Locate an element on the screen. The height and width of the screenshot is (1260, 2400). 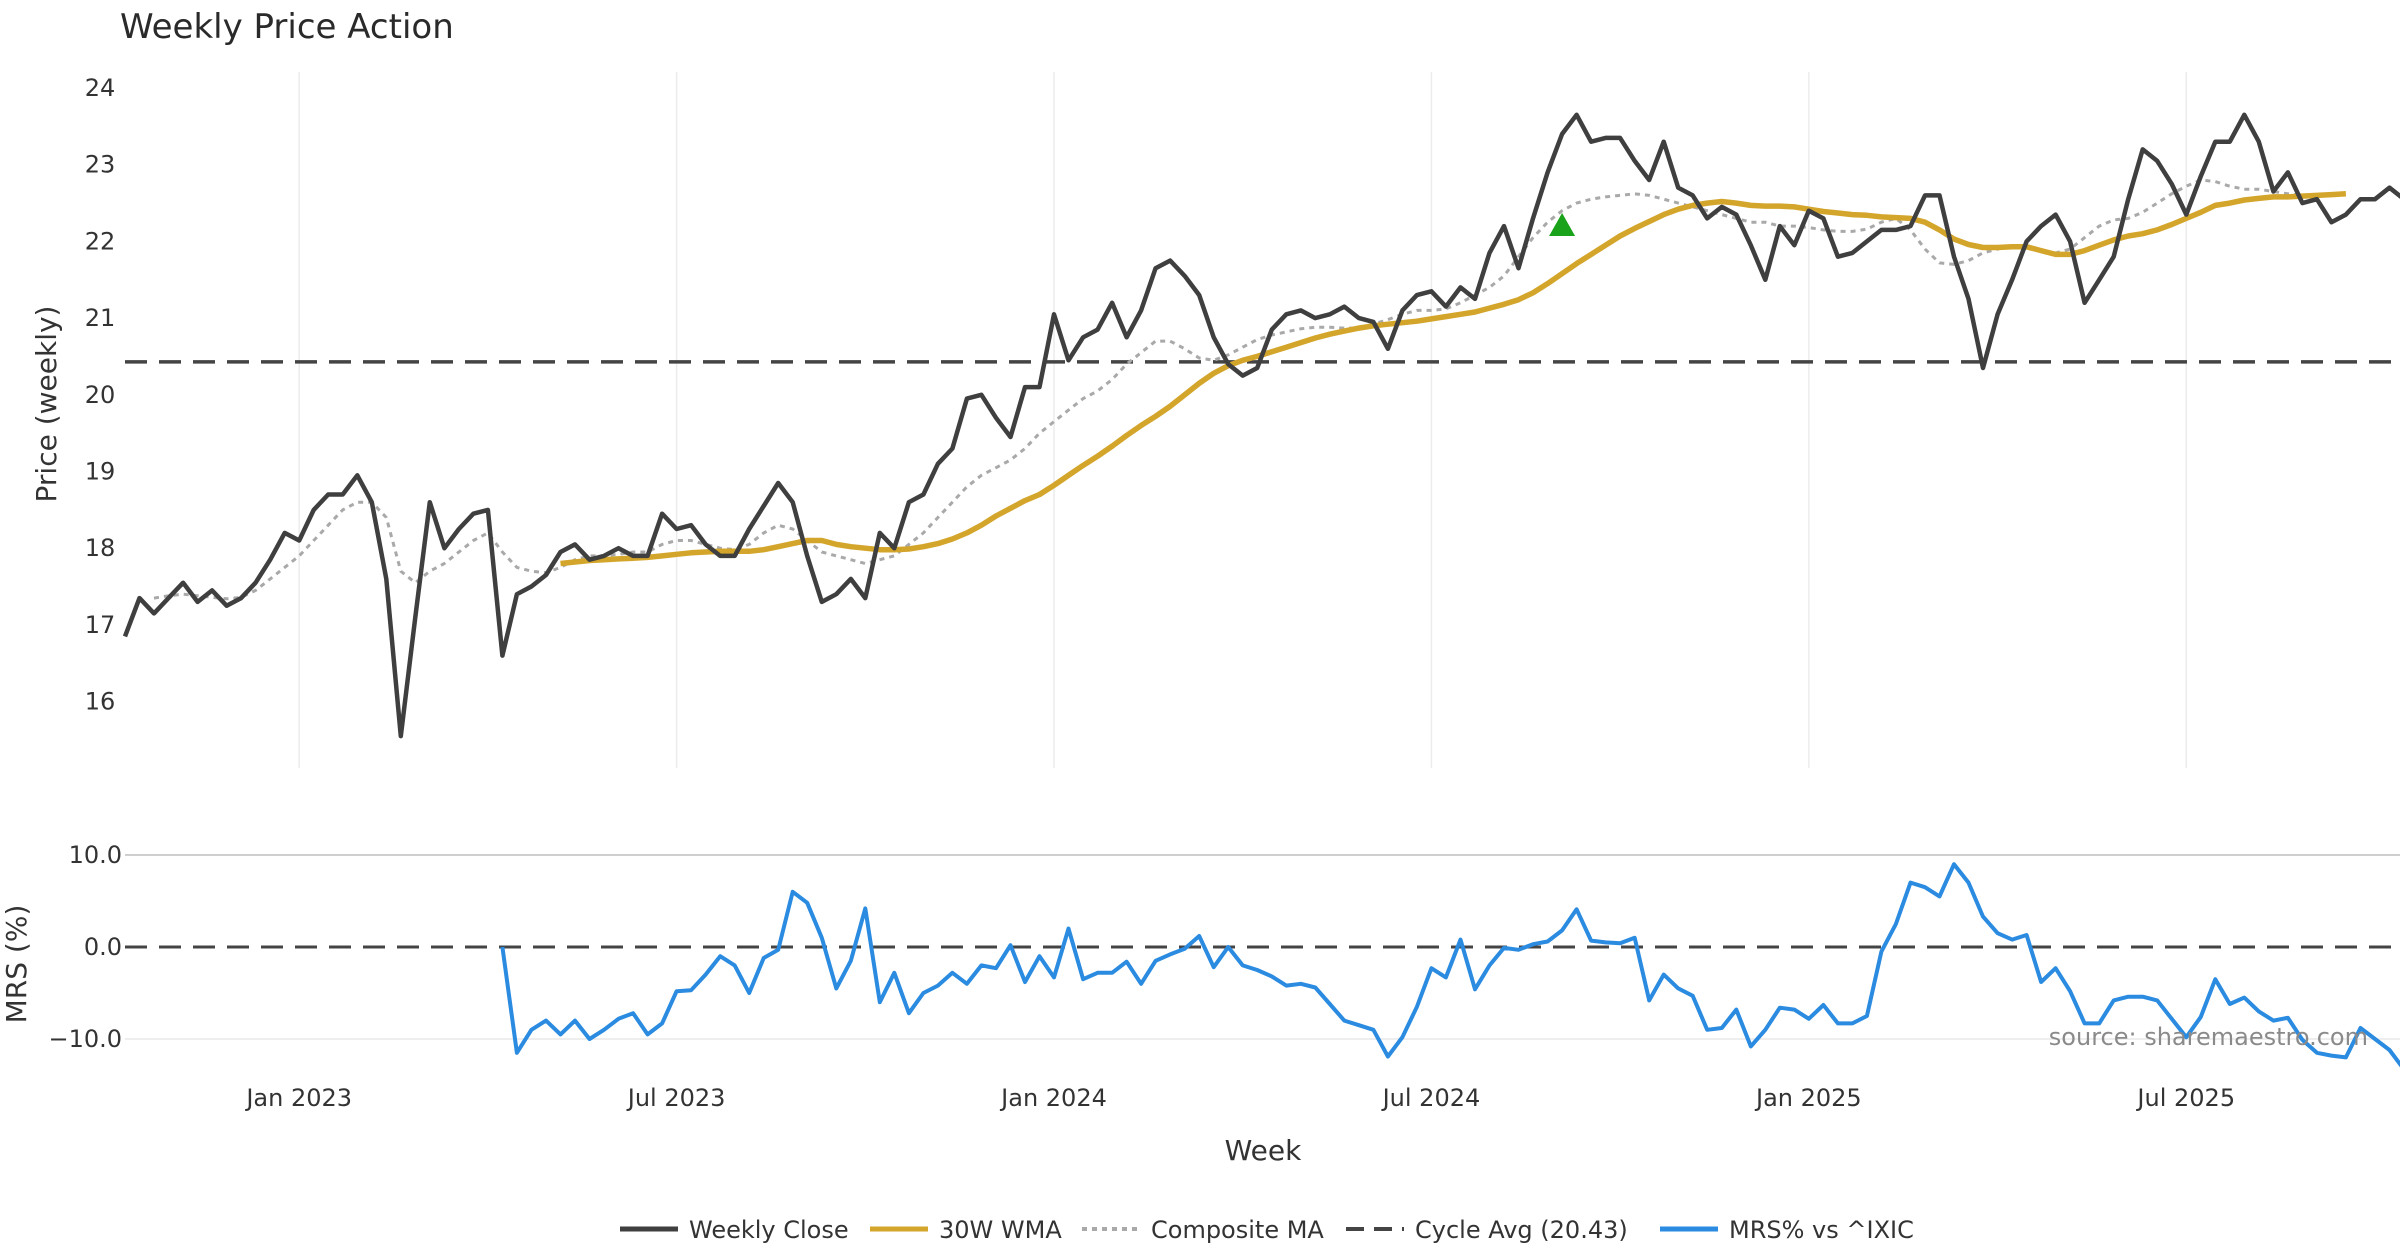
x-axis-title: Week is located at coordinates (1263, 1150).